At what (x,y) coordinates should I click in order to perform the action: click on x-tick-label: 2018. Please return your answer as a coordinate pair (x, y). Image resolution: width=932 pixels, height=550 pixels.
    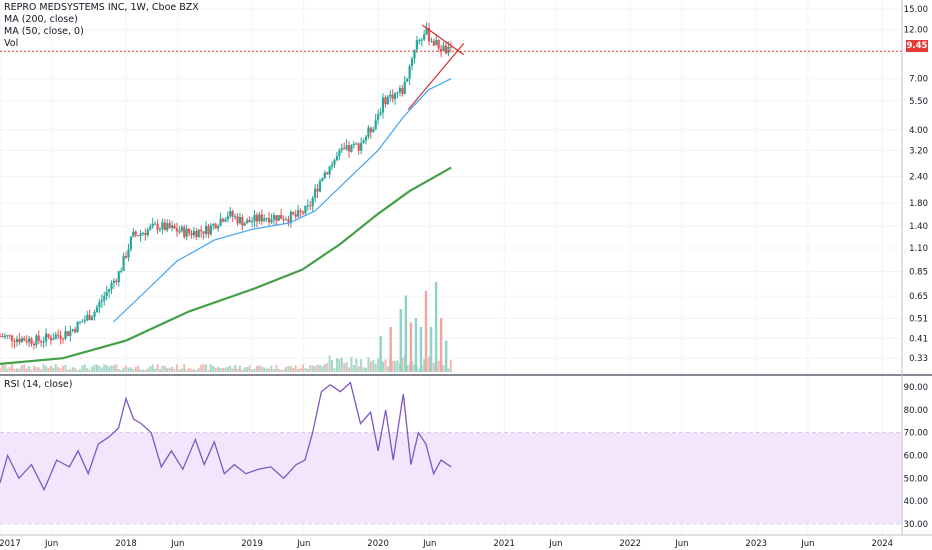
    Looking at the image, I should click on (126, 544).